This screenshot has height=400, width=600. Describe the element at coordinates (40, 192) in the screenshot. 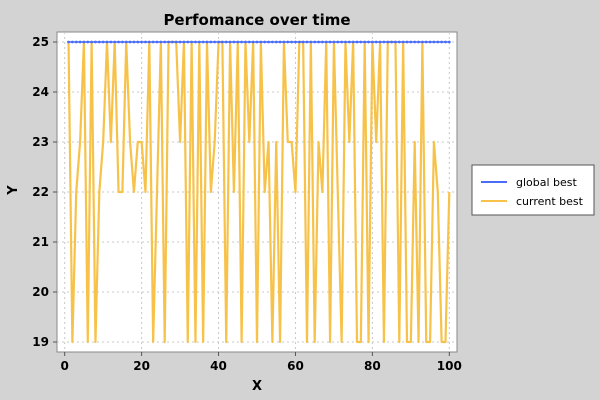

I see `y-tick-label: 22` at that location.